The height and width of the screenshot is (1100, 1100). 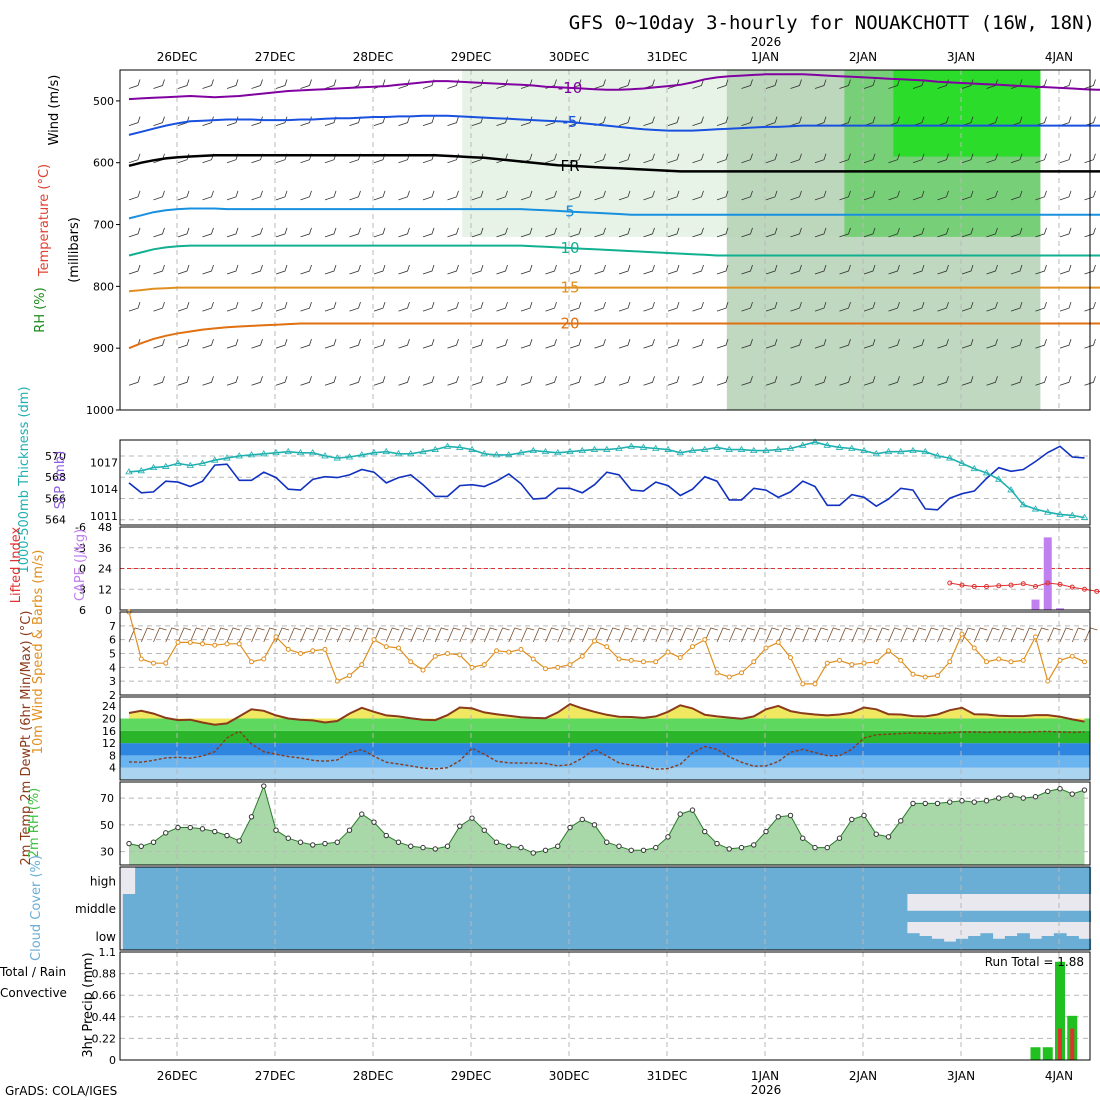 I want to click on year-label-bottom: 2026, so click(x=766, y=1090).